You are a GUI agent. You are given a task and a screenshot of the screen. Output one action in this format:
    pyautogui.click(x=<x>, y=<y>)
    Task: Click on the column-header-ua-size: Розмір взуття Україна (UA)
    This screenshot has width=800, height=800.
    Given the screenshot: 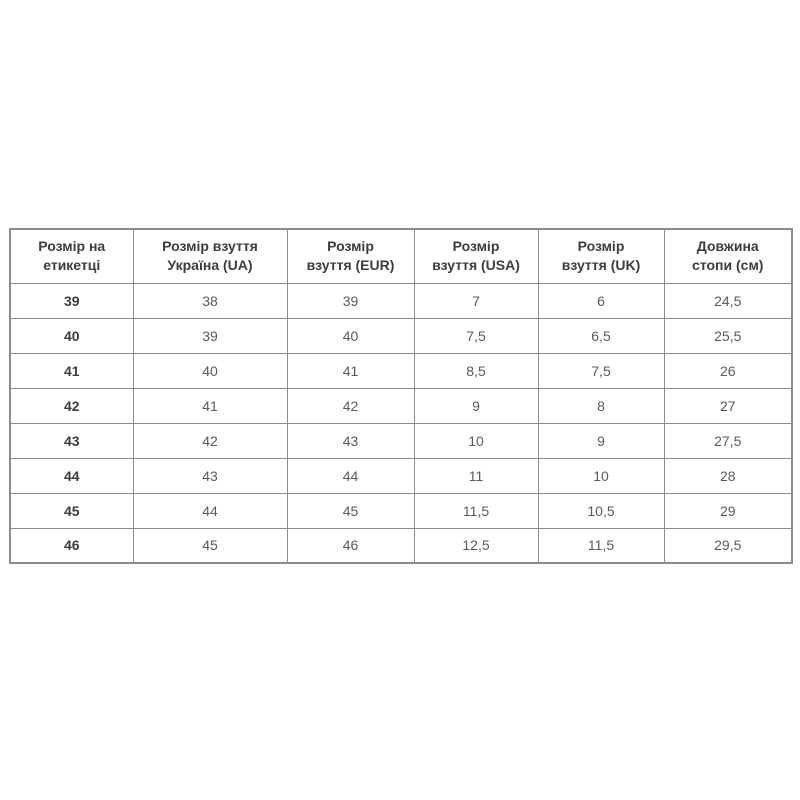 What is the action you would take?
    pyautogui.click(x=210, y=256)
    